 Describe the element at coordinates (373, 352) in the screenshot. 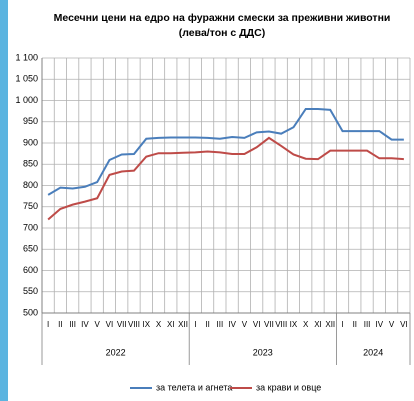

I see `year-label: 2024` at that location.